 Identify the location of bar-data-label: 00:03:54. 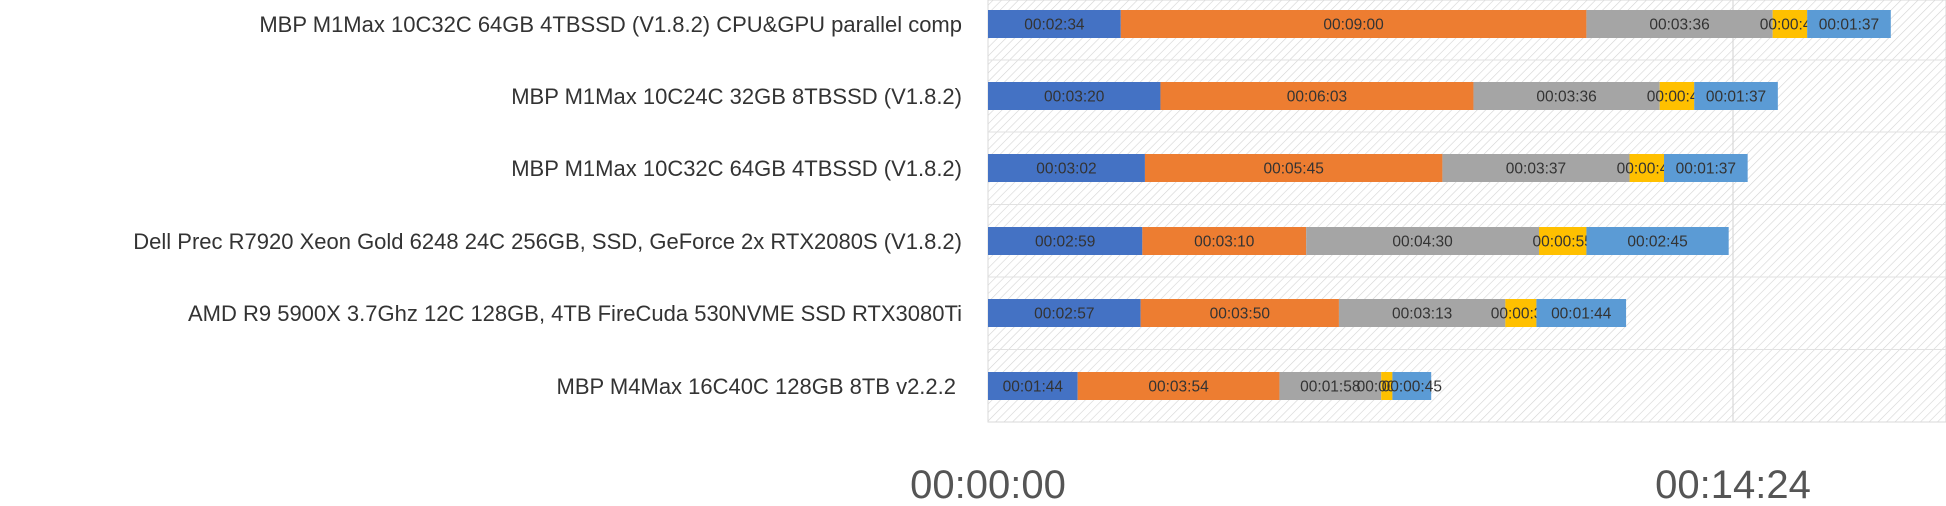
(1178, 387).